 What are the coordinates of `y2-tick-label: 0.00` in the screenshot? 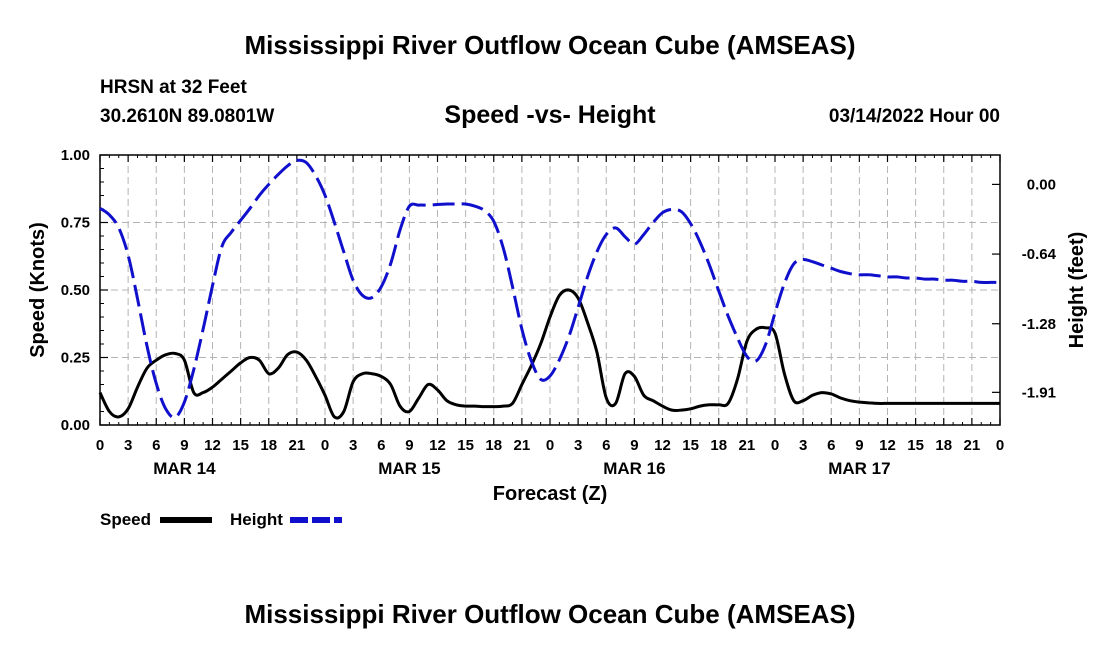 It's located at (1041, 184).